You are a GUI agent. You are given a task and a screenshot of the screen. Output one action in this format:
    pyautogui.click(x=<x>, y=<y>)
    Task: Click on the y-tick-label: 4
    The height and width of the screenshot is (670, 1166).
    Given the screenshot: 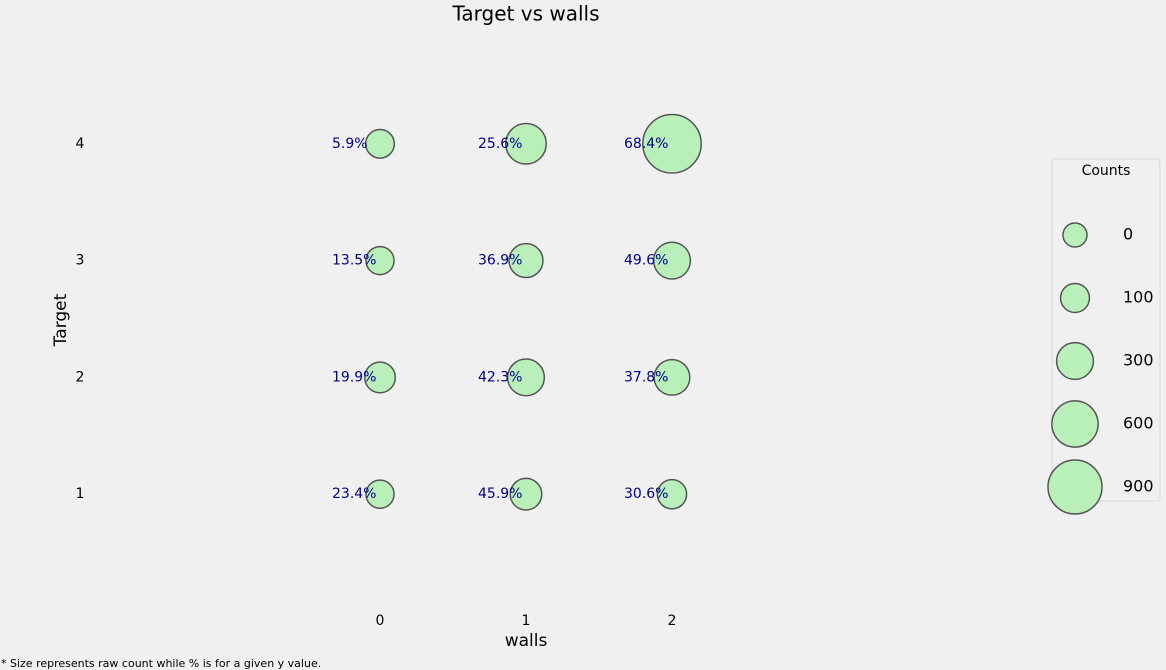 What is the action you would take?
    pyautogui.click(x=80, y=144)
    